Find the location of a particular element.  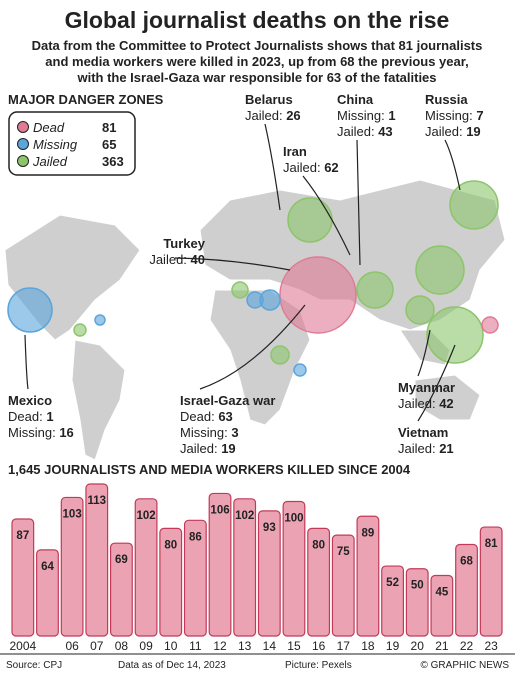

date-note: Data as of Dec 14, 2023 is located at coordinates (172, 665).